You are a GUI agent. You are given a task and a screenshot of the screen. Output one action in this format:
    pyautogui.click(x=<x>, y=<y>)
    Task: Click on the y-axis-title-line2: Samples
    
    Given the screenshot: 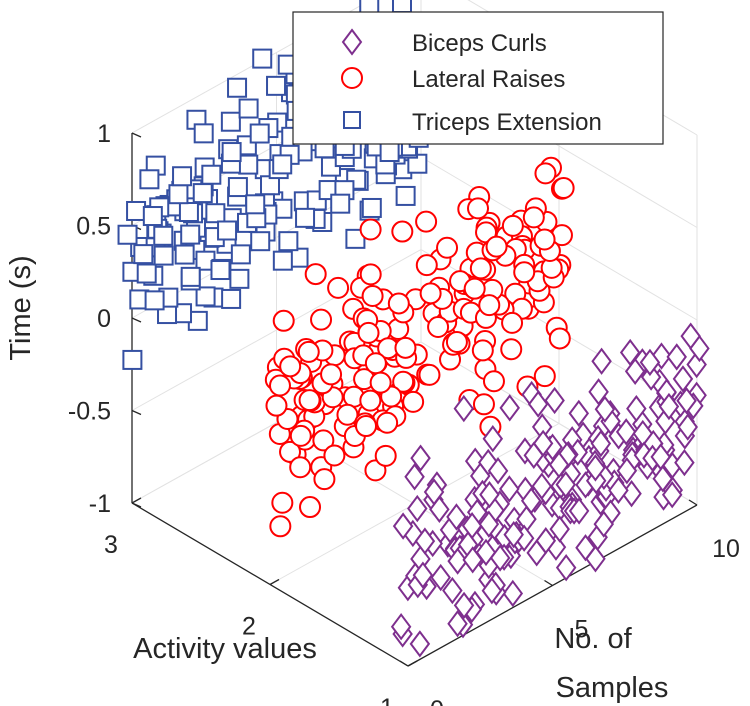 What is the action you would take?
    pyautogui.click(x=612, y=688)
    